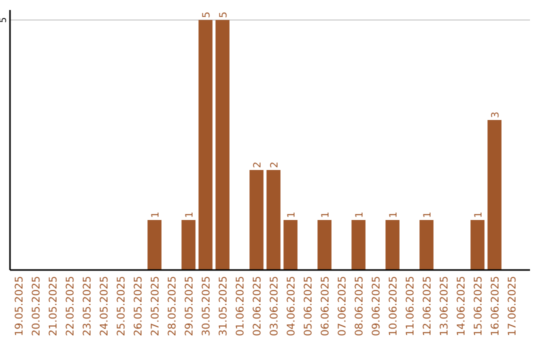  What do you see at coordinates (240, 306) in the screenshot?
I see `x-tick-label: 01.06.2025` at bounding box center [240, 306].